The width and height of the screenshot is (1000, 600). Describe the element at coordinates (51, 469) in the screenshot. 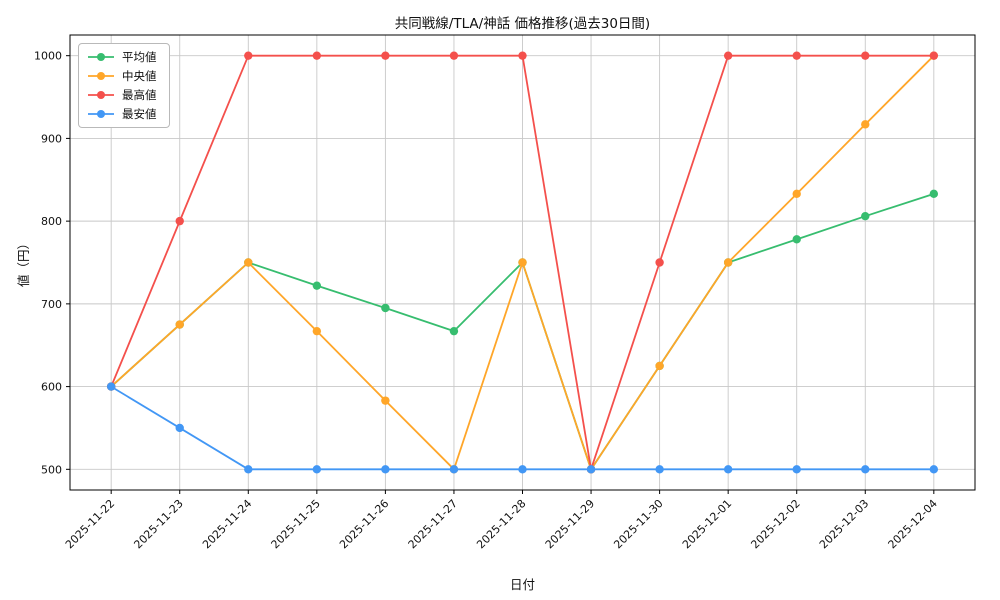

I see `y-tick-label: 500` at that location.